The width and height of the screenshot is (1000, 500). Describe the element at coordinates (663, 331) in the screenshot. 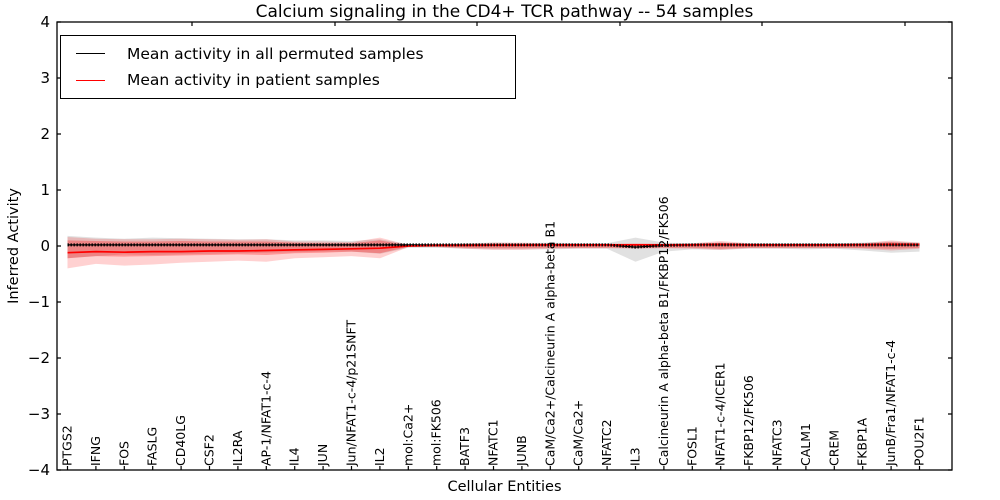

I see `x-tick-label: Calcineurin A alpha-beta B1/FKBP12/FK506` at that location.